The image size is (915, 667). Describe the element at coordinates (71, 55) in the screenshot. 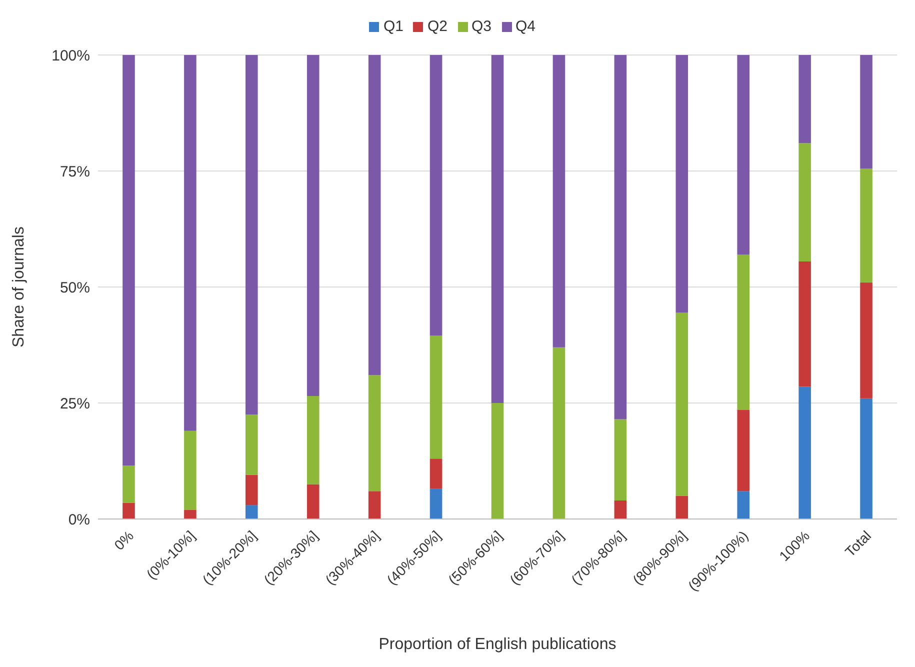

I see `y-tick-label: 100%` at that location.